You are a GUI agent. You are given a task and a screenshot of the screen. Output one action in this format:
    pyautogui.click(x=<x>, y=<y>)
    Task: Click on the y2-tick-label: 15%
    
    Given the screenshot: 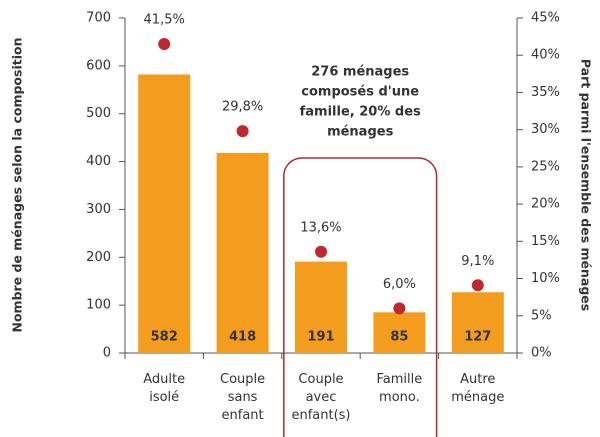 What is the action you would take?
    pyautogui.click(x=545, y=241)
    